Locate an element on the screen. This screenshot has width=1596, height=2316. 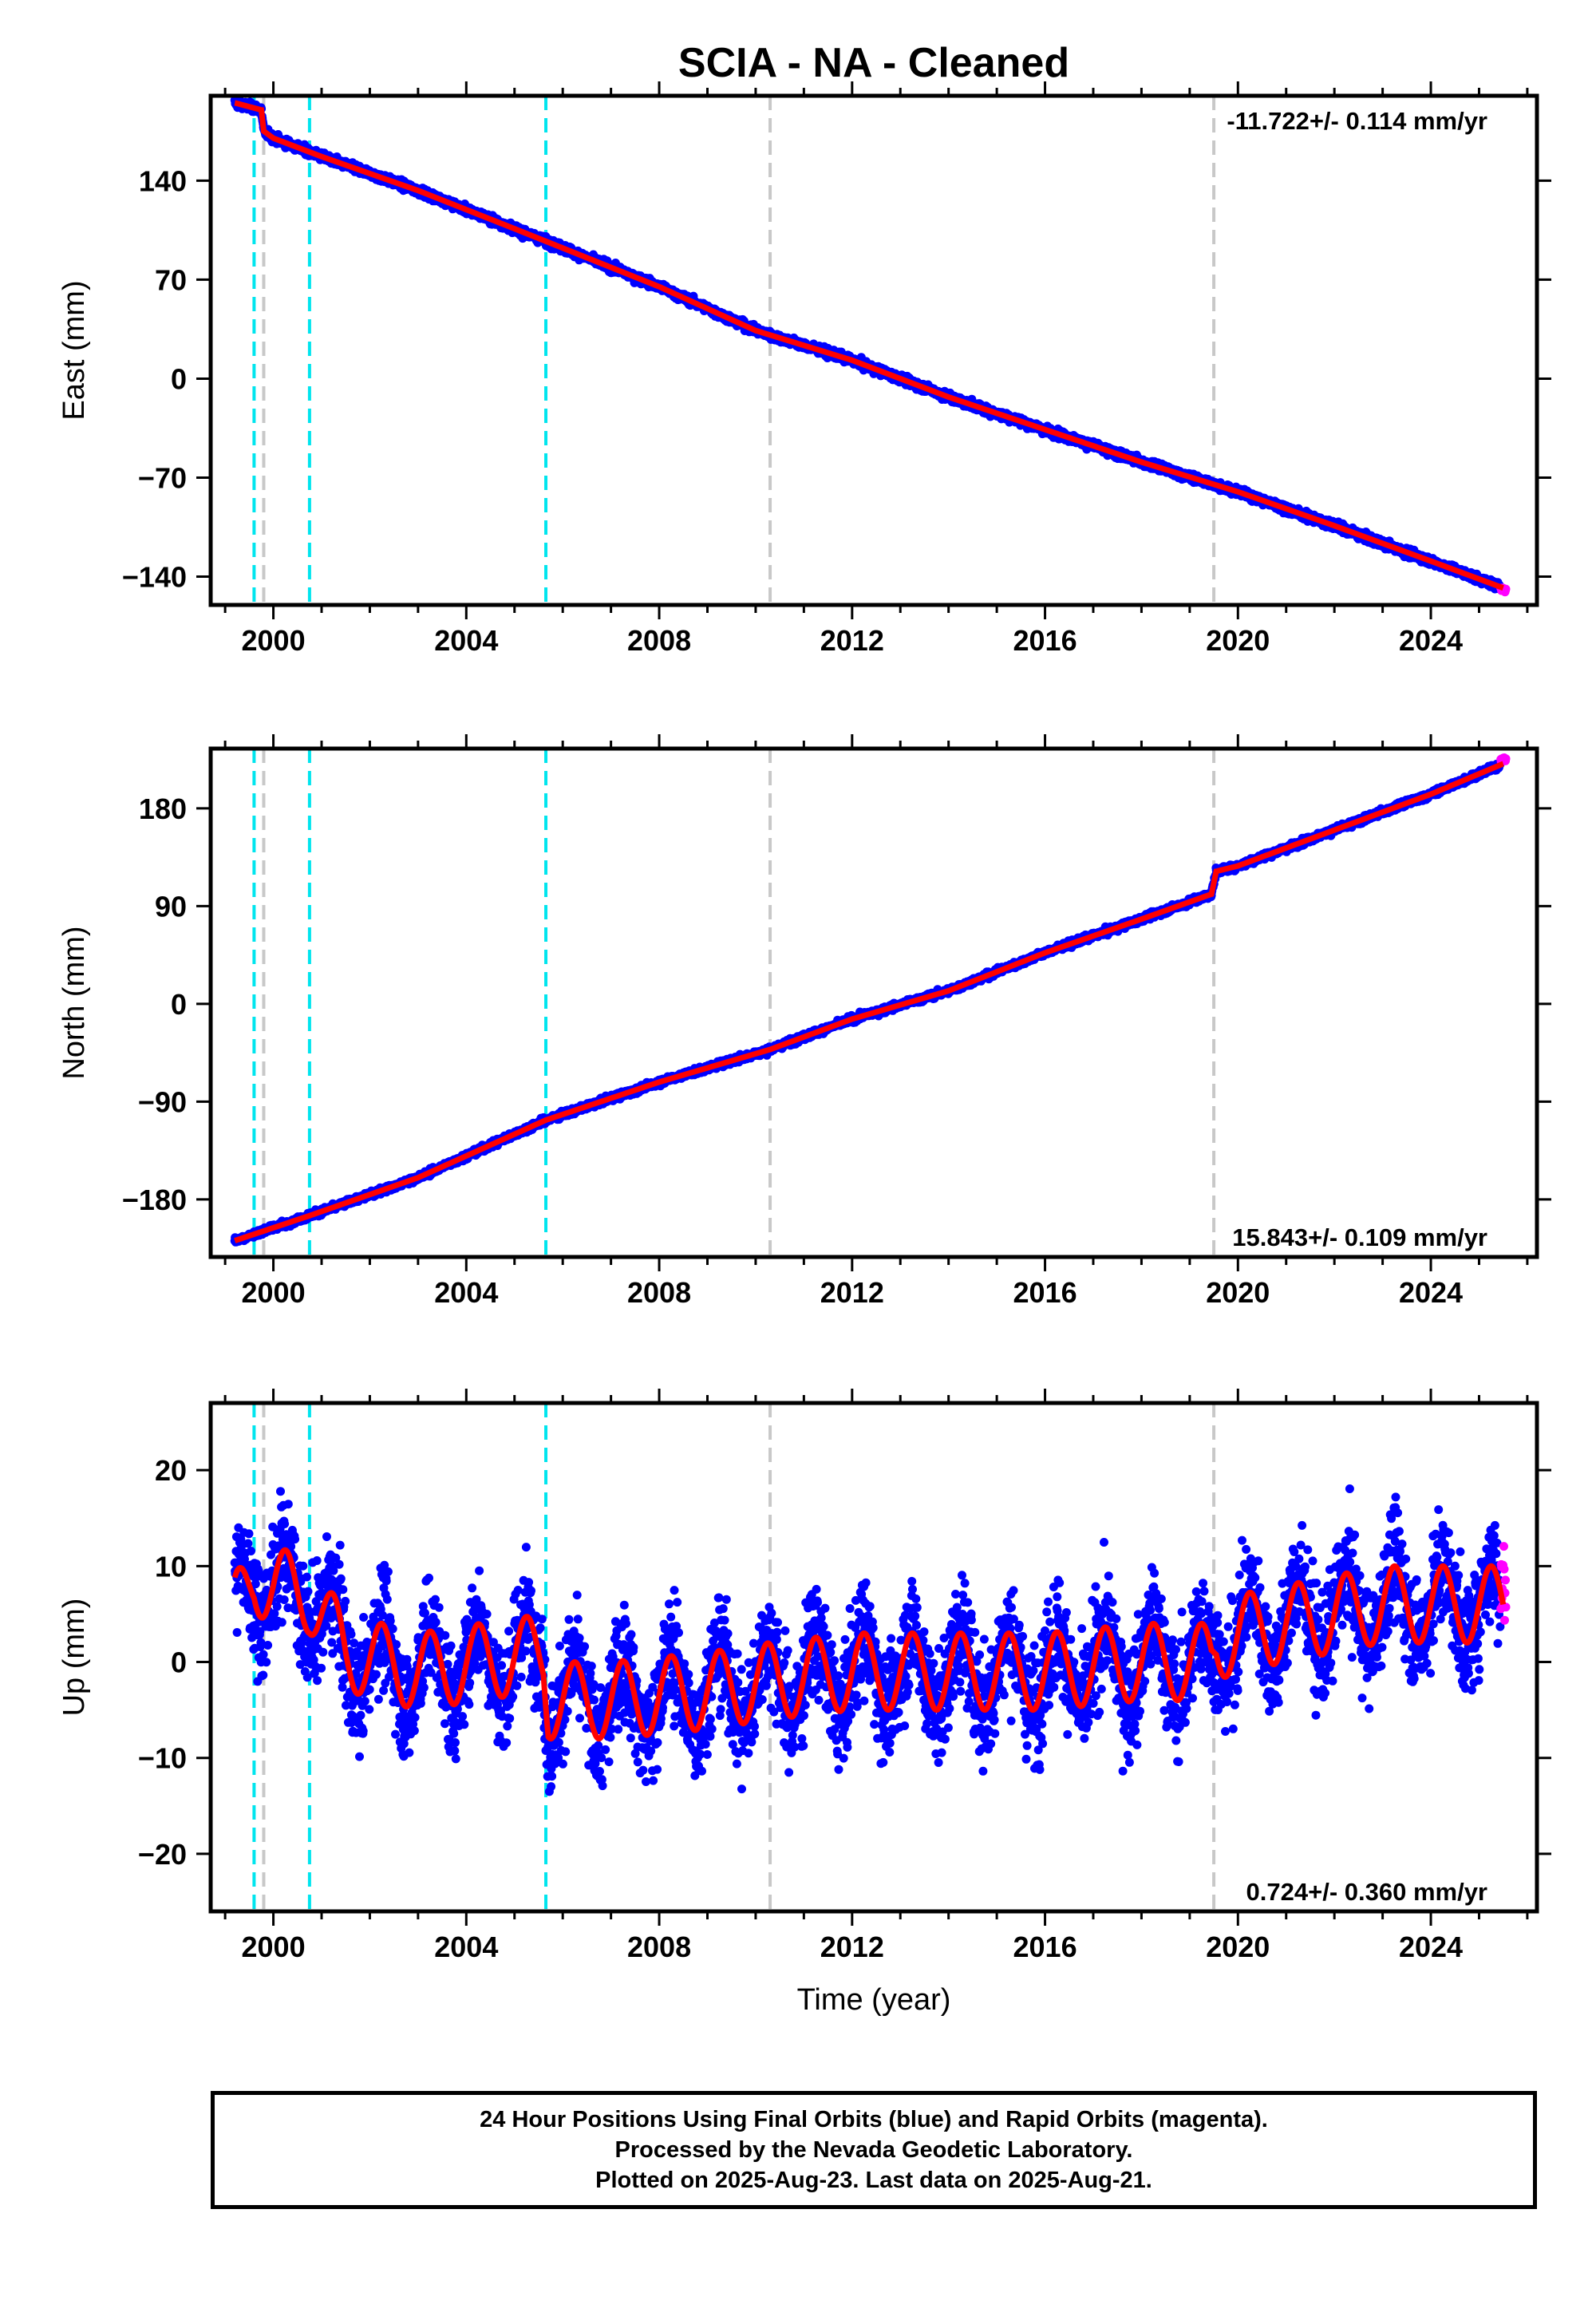
up-model-line is located at coordinates (869, 1644).